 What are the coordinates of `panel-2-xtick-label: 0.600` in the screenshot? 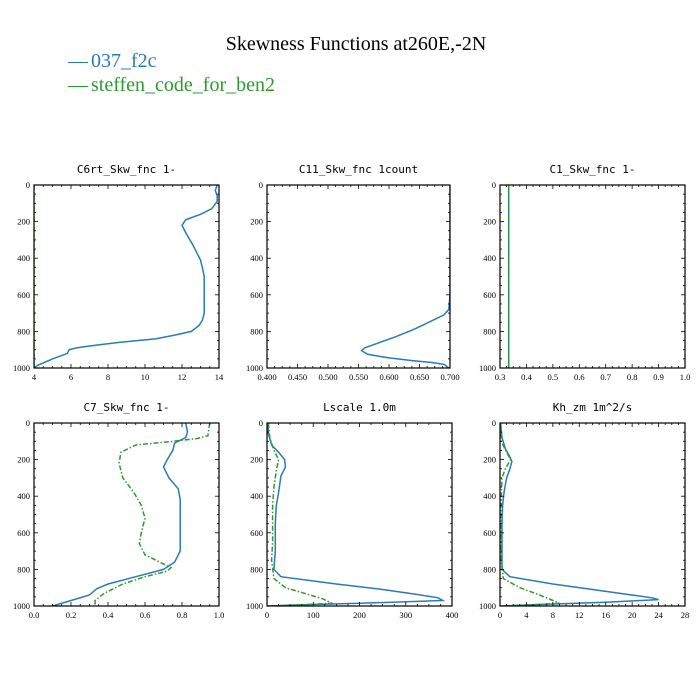 It's located at (388, 377).